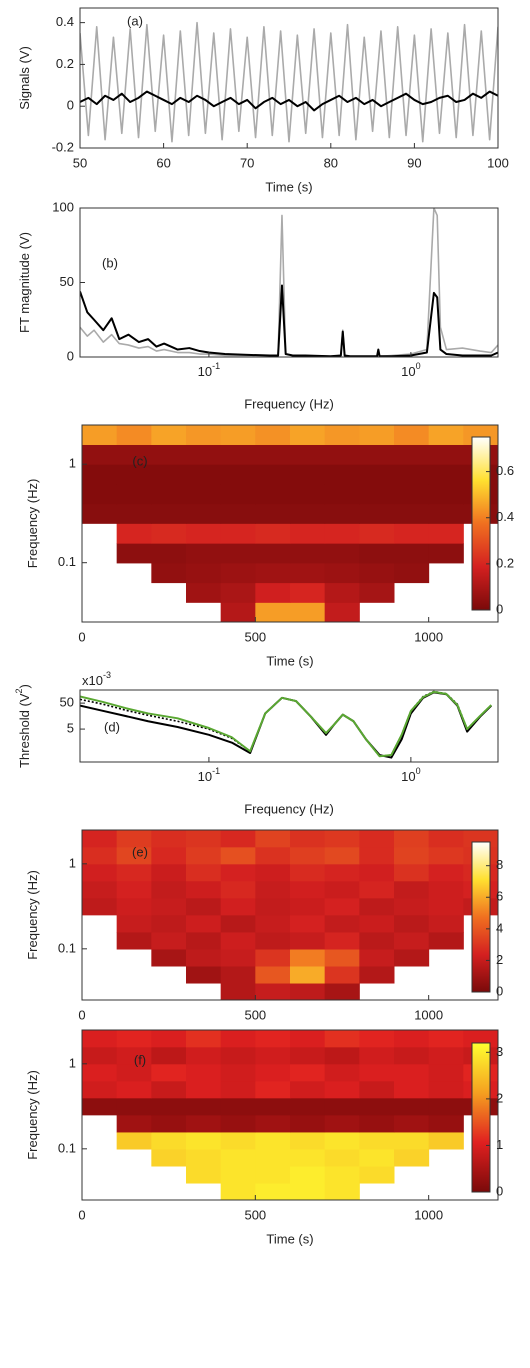 This screenshot has height=1368, width=530. Describe the element at coordinates (107, 675) in the screenshot. I see `axis-multiplier-exp: -3` at that location.